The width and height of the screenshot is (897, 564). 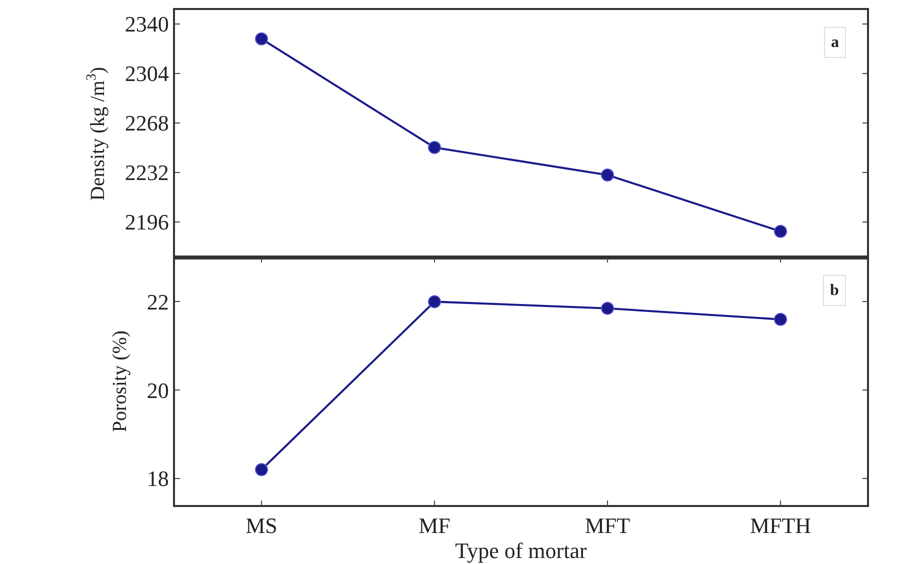 I want to click on y-tick-label: 22, so click(x=157, y=301).